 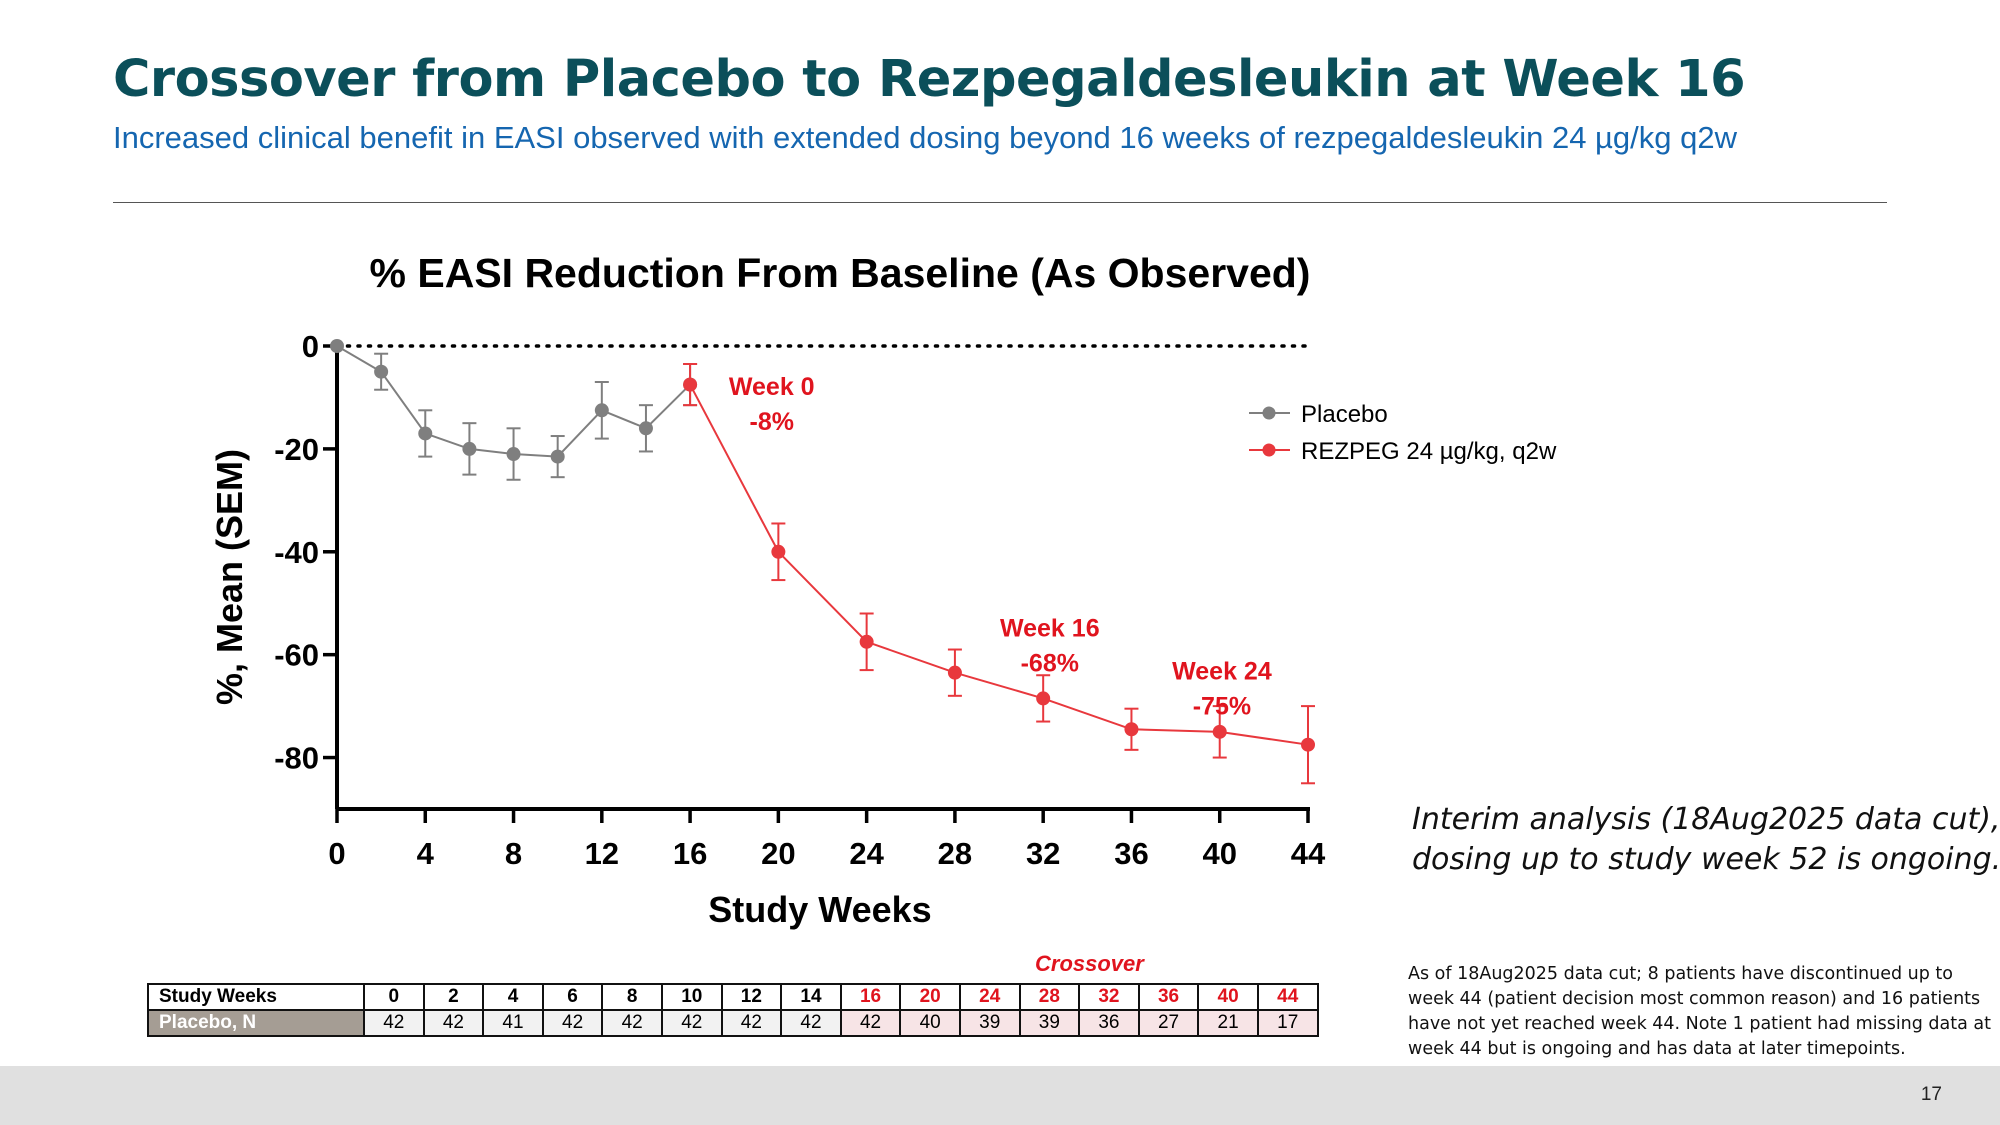 I want to click on series-line, so click(x=999, y=565).